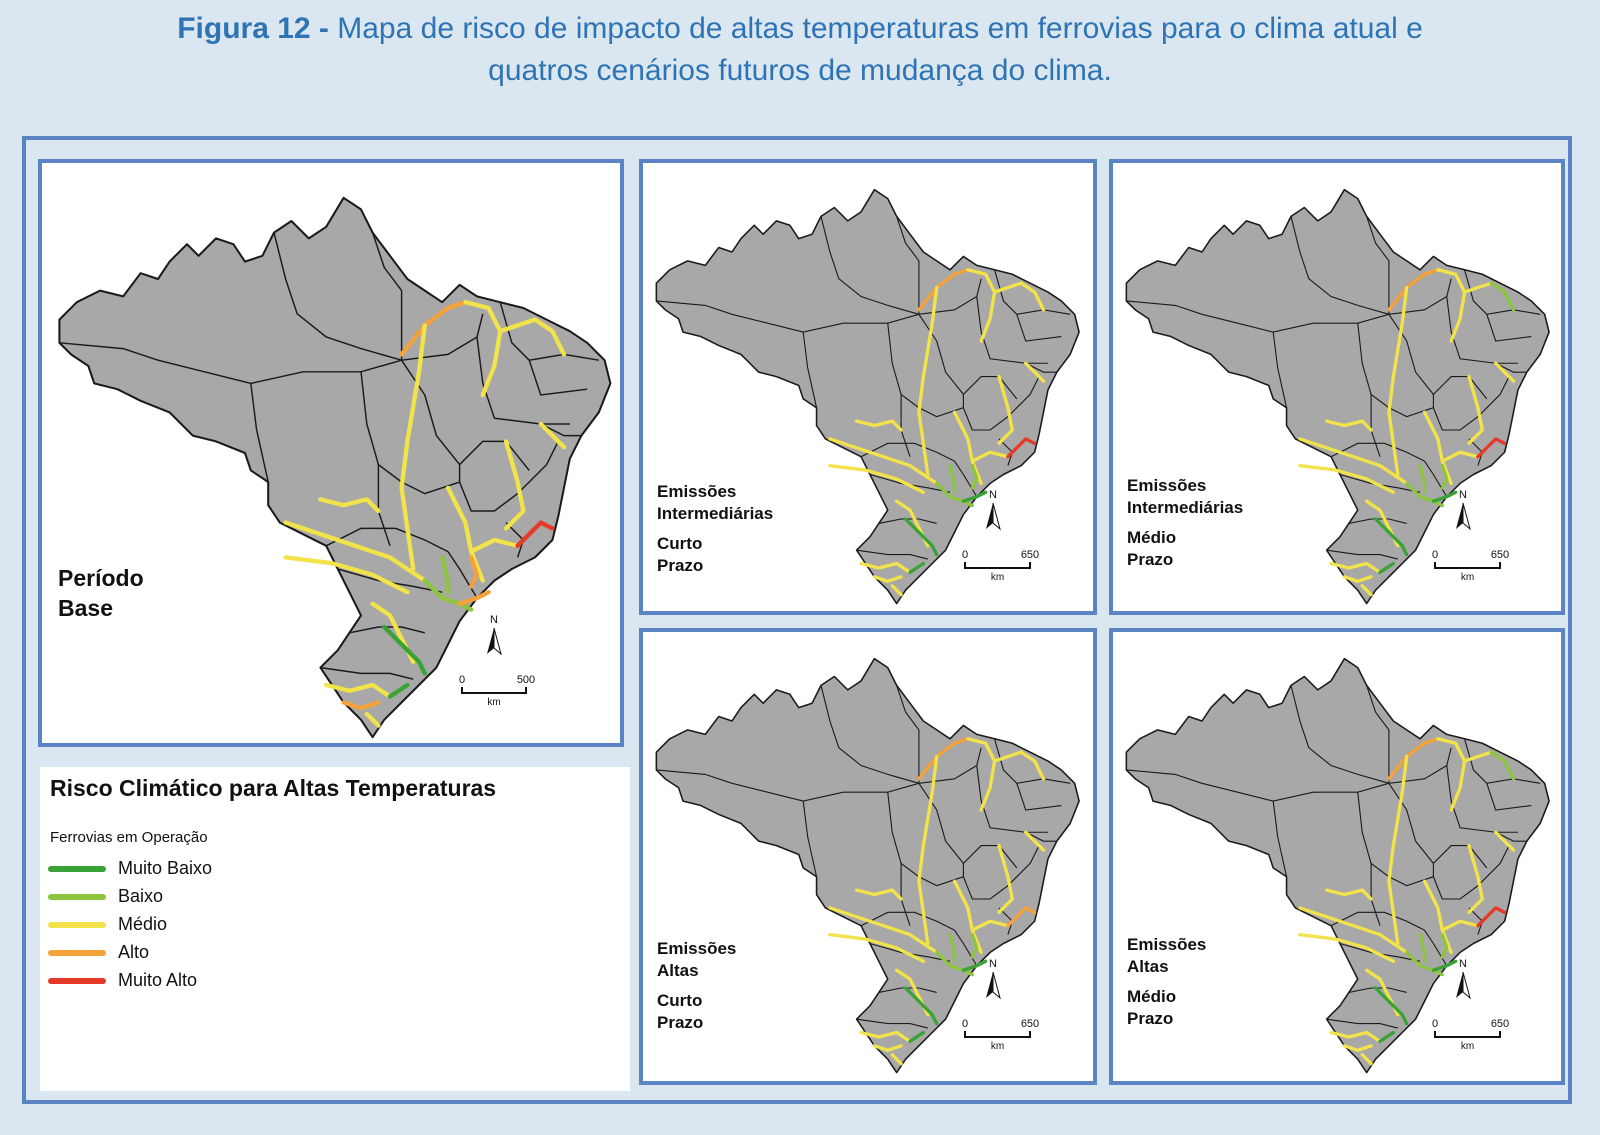 The image size is (1600, 1135). Describe the element at coordinates (993, 495) in the screenshot. I see `north-label: N` at that location.